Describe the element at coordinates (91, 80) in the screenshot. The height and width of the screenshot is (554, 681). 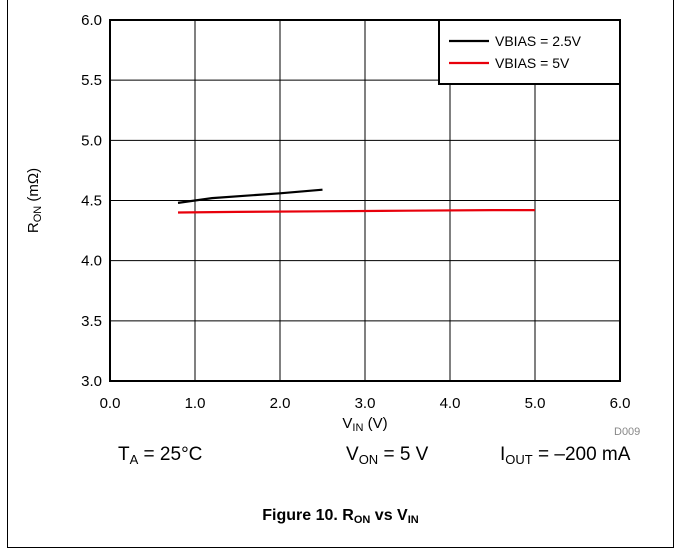
I see `y-tick-label: 5.5` at that location.